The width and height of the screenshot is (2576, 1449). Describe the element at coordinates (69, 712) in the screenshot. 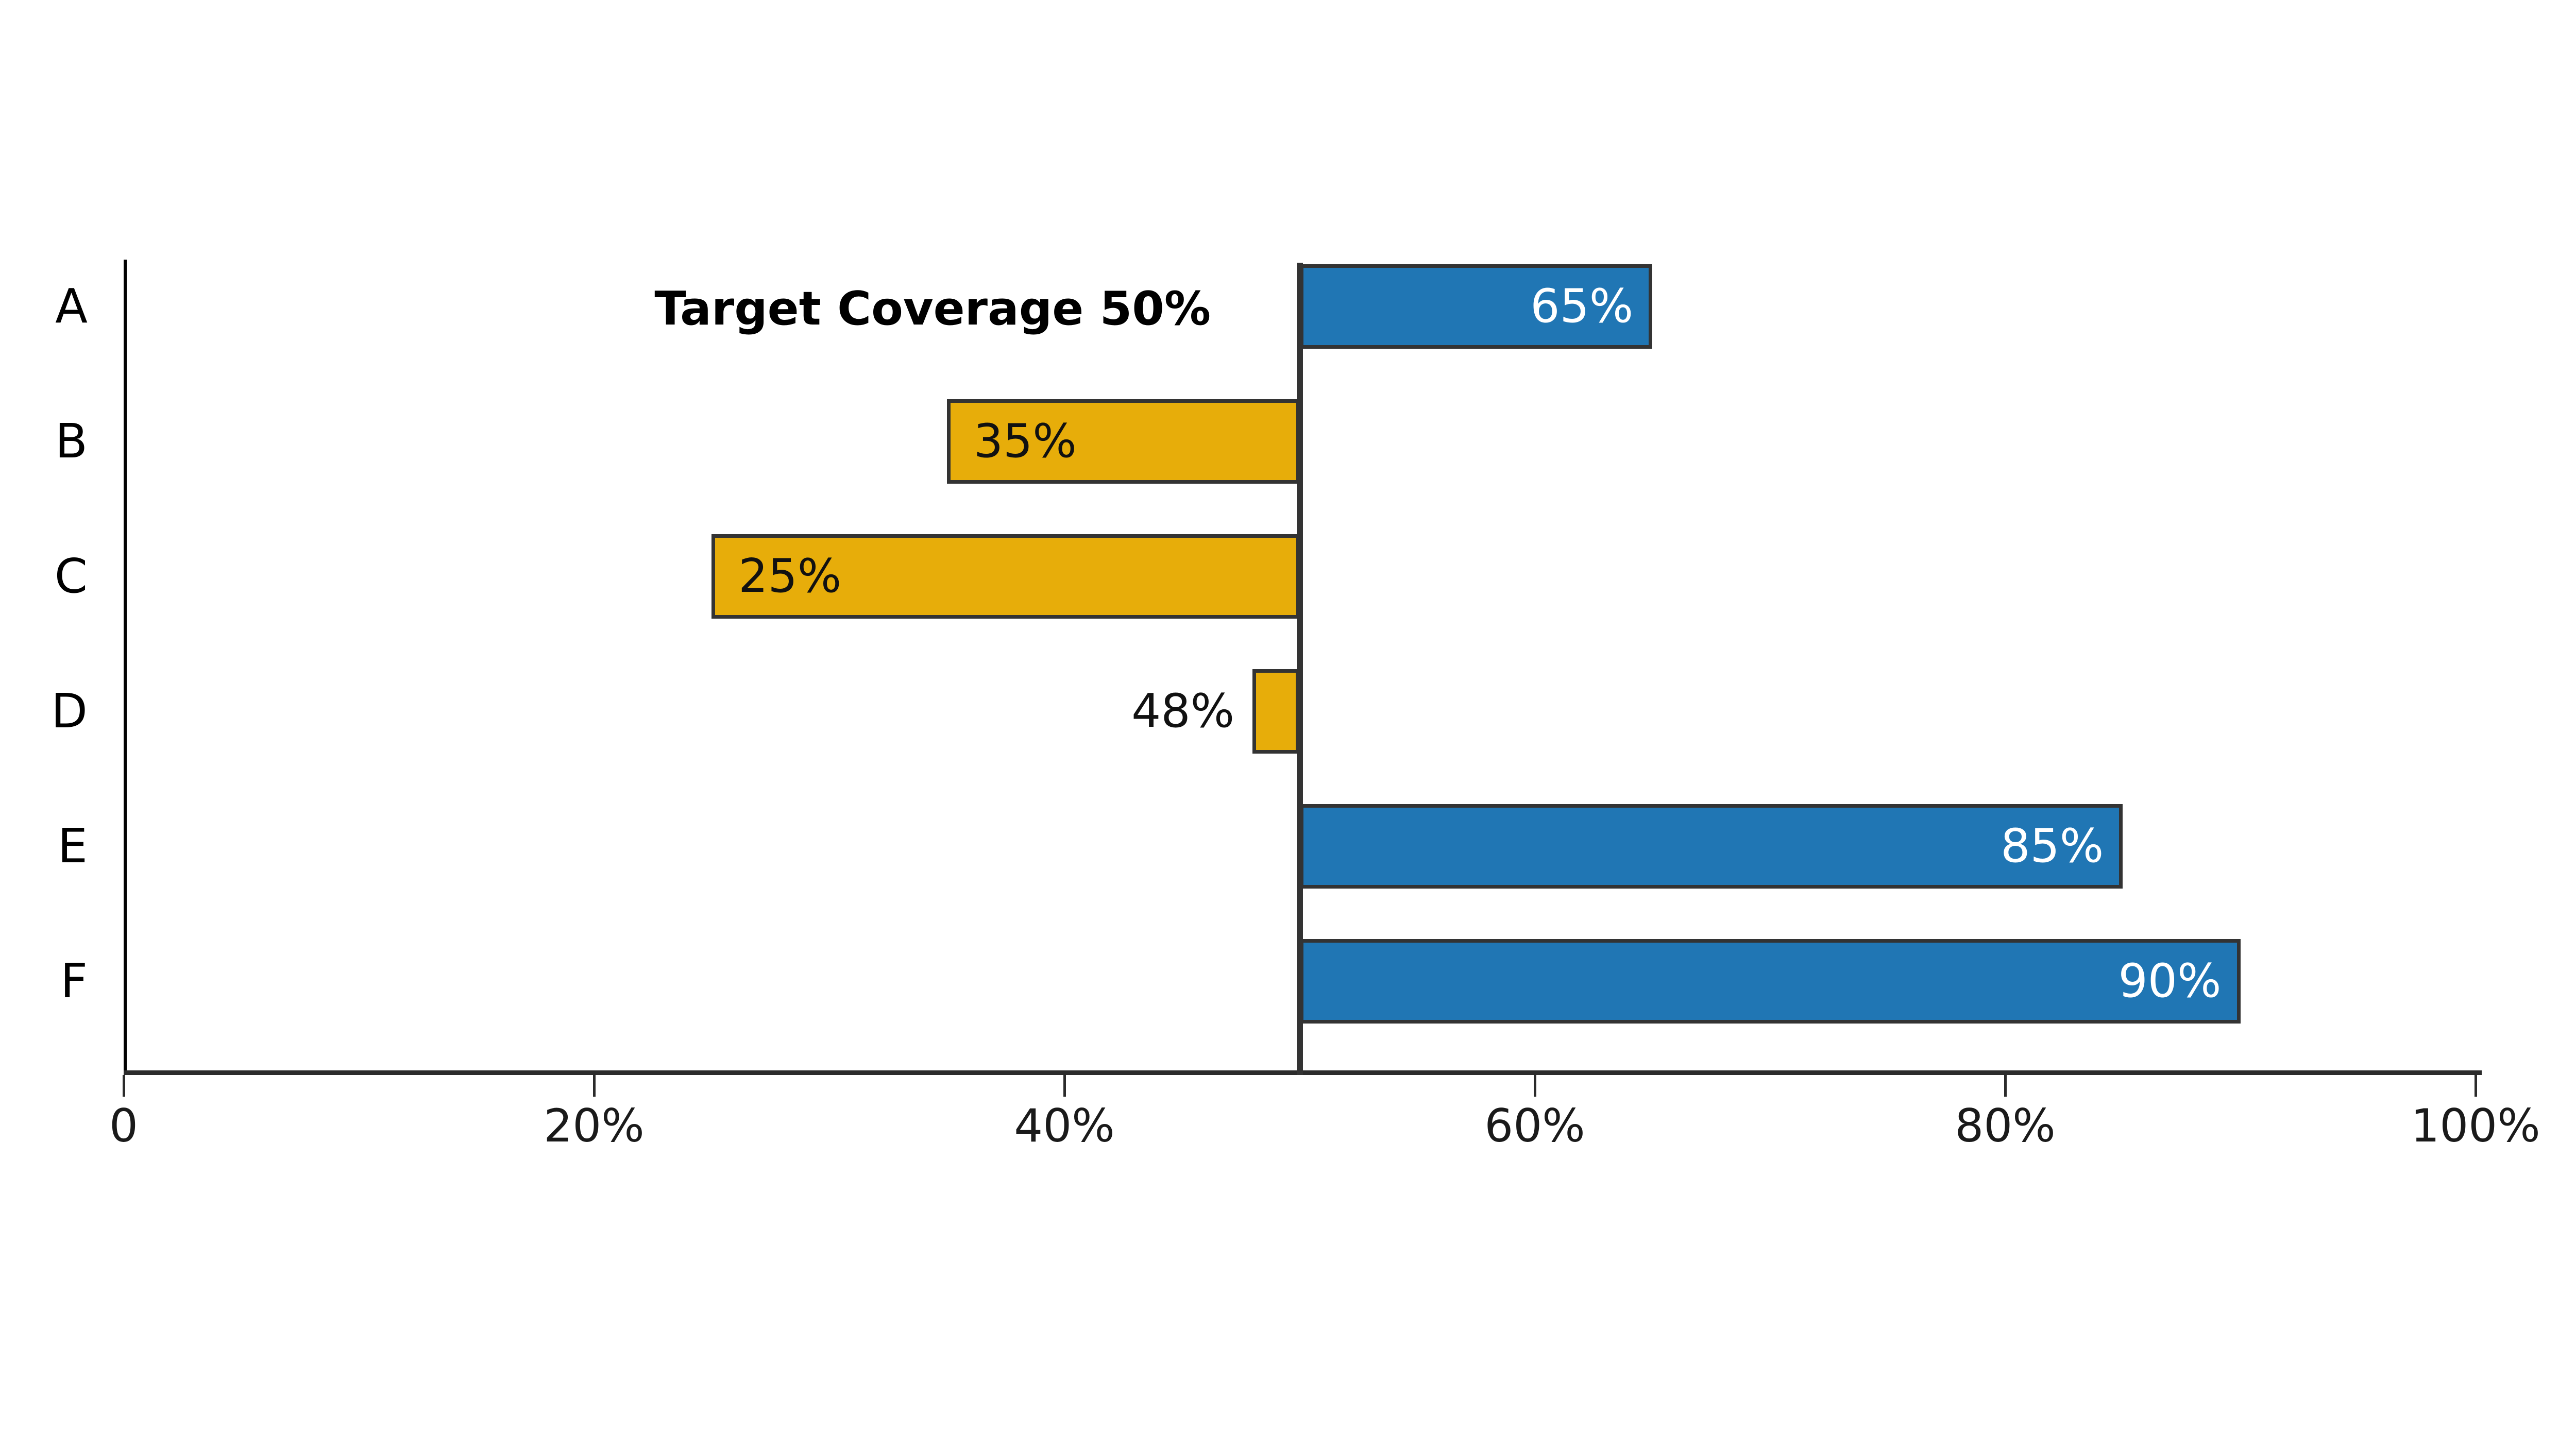

I see `category-label: D` at that location.